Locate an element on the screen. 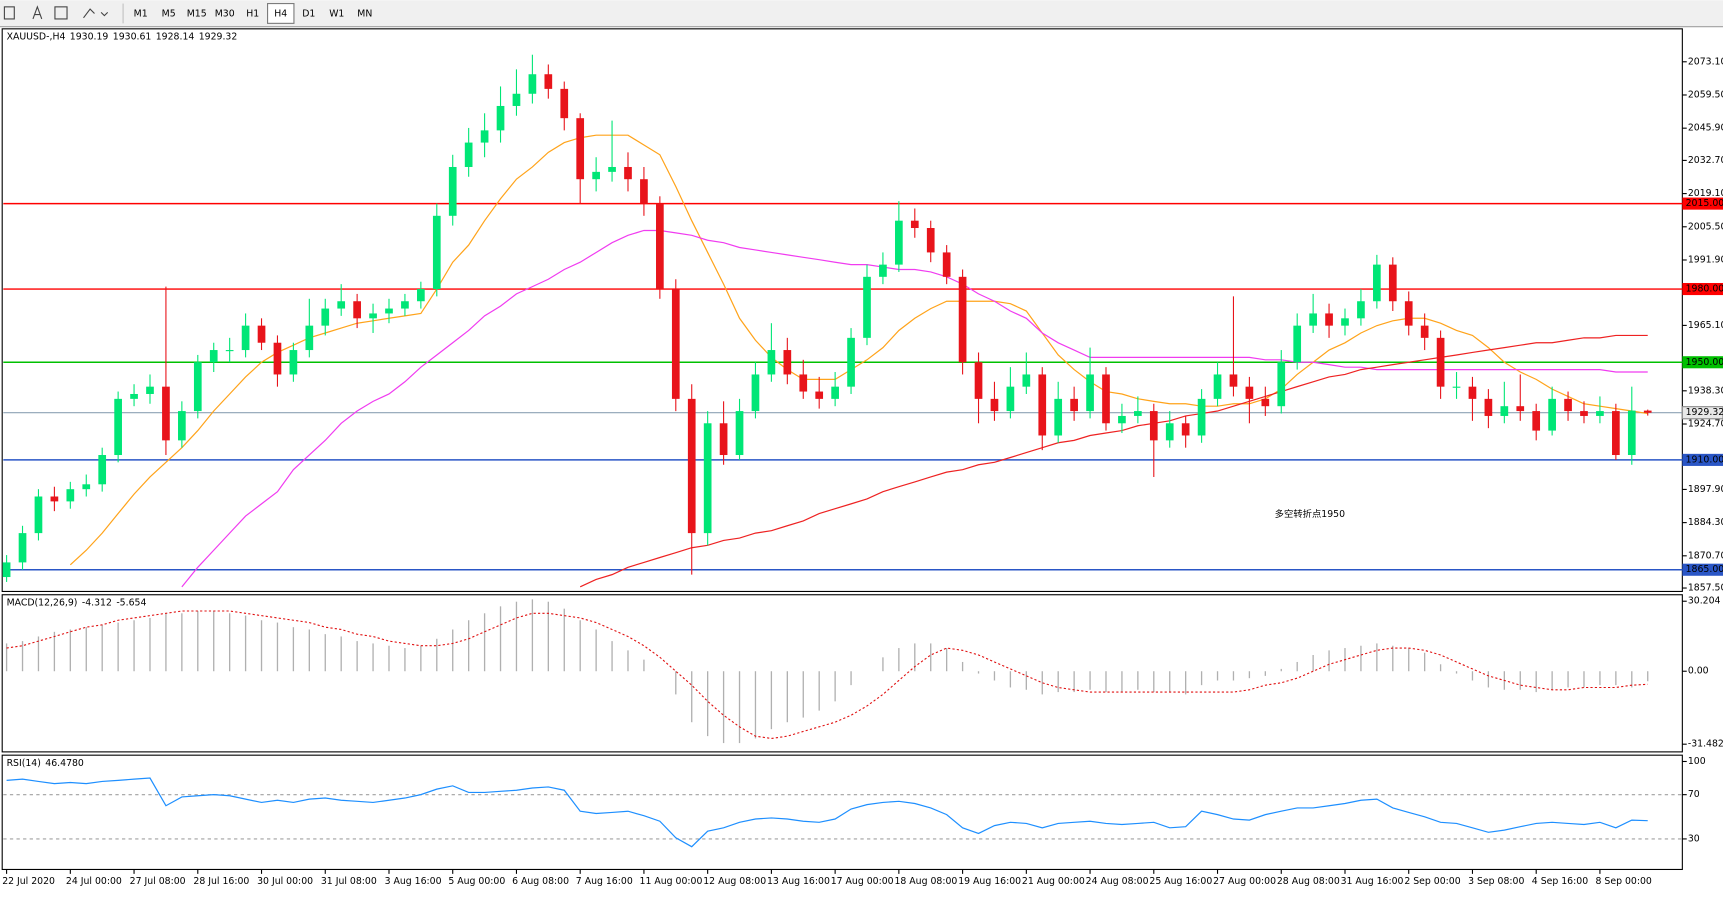 Image resolution: width=1723 pixels, height=899 pixels. timeframe-label: H1 is located at coordinates (252, 14).